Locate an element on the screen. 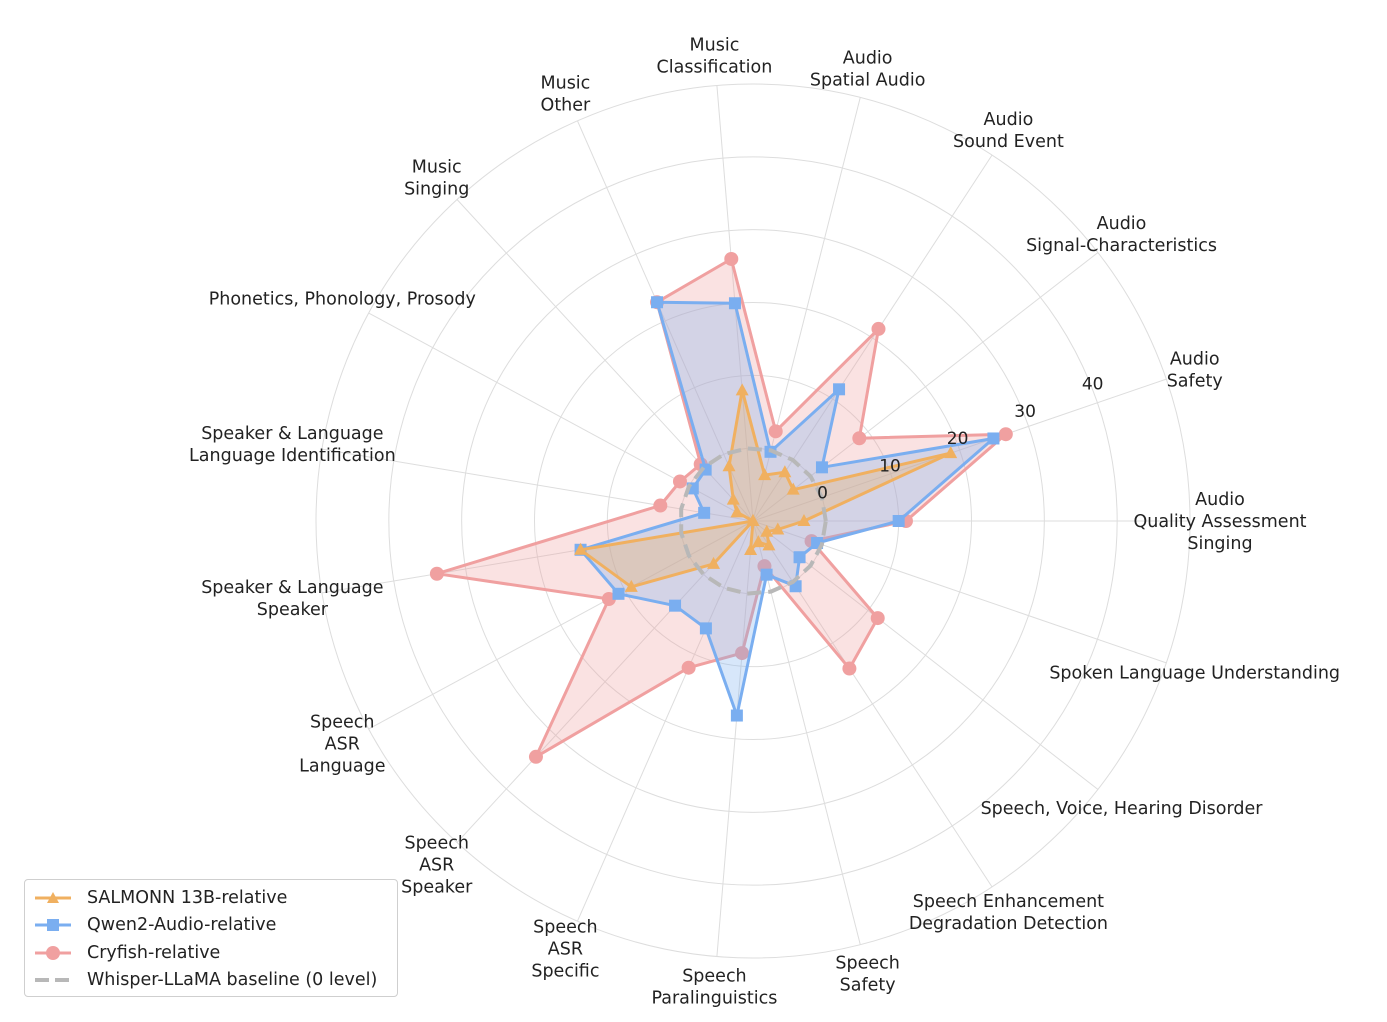 This screenshot has width=1387, height=1022. category-label: Speech Enhancement Degradation Detection is located at coordinates (1008, 913).